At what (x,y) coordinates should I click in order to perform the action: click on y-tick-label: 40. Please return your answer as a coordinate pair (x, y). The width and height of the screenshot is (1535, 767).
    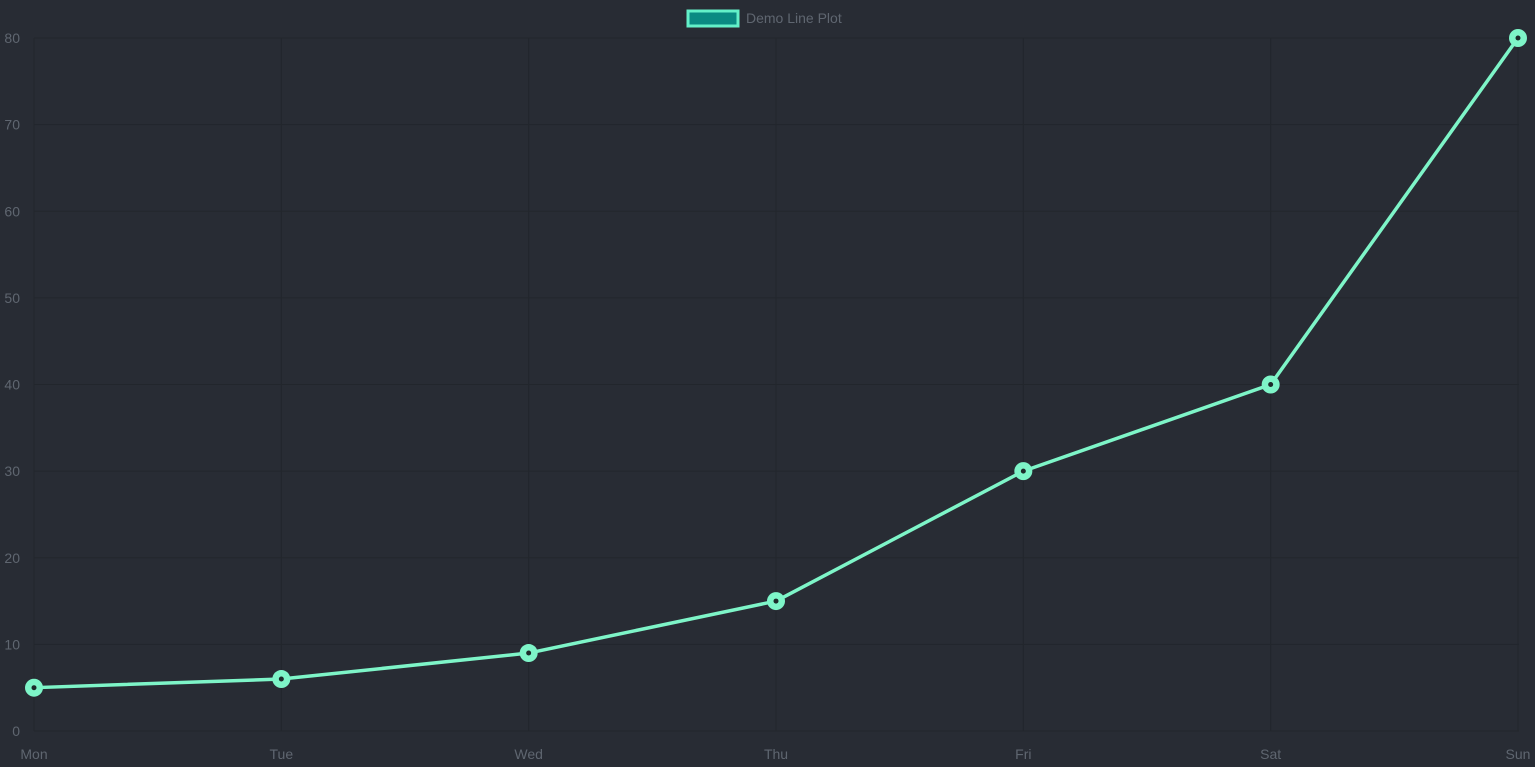
    Looking at the image, I should click on (12, 385).